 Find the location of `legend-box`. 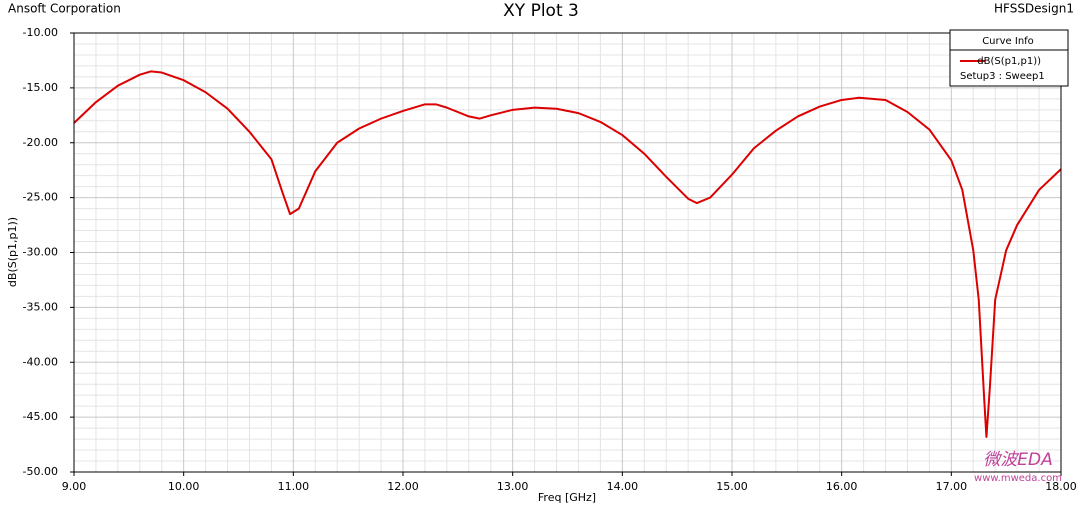

legend-box is located at coordinates (1009, 58).